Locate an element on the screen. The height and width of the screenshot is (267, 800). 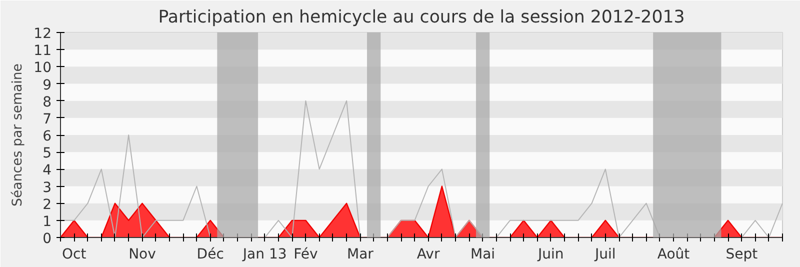
x-tick-label: Juin is located at coordinates (550, 254).